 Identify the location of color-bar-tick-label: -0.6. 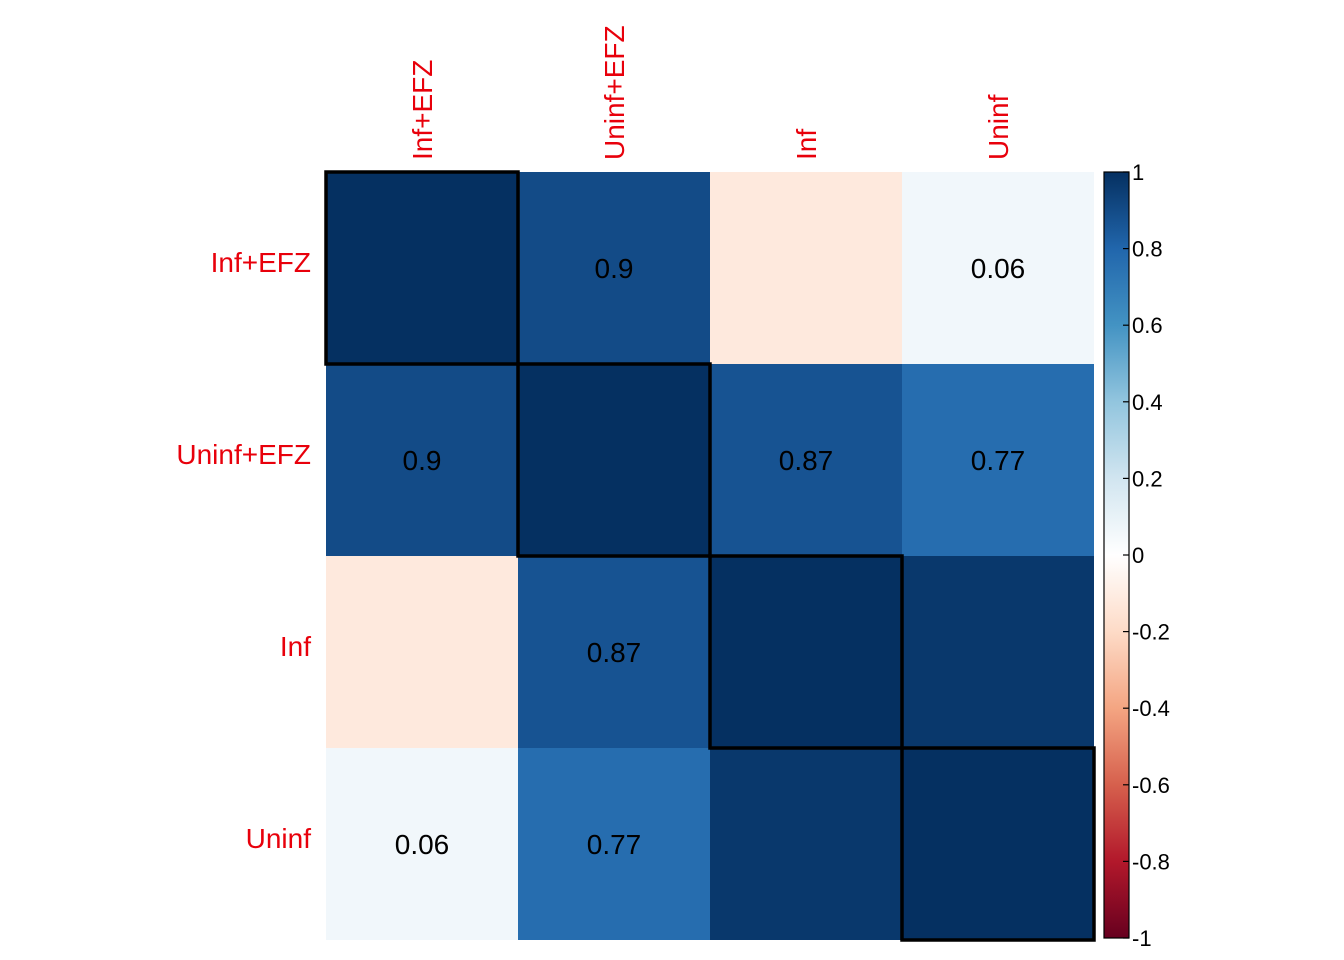
(1151, 785).